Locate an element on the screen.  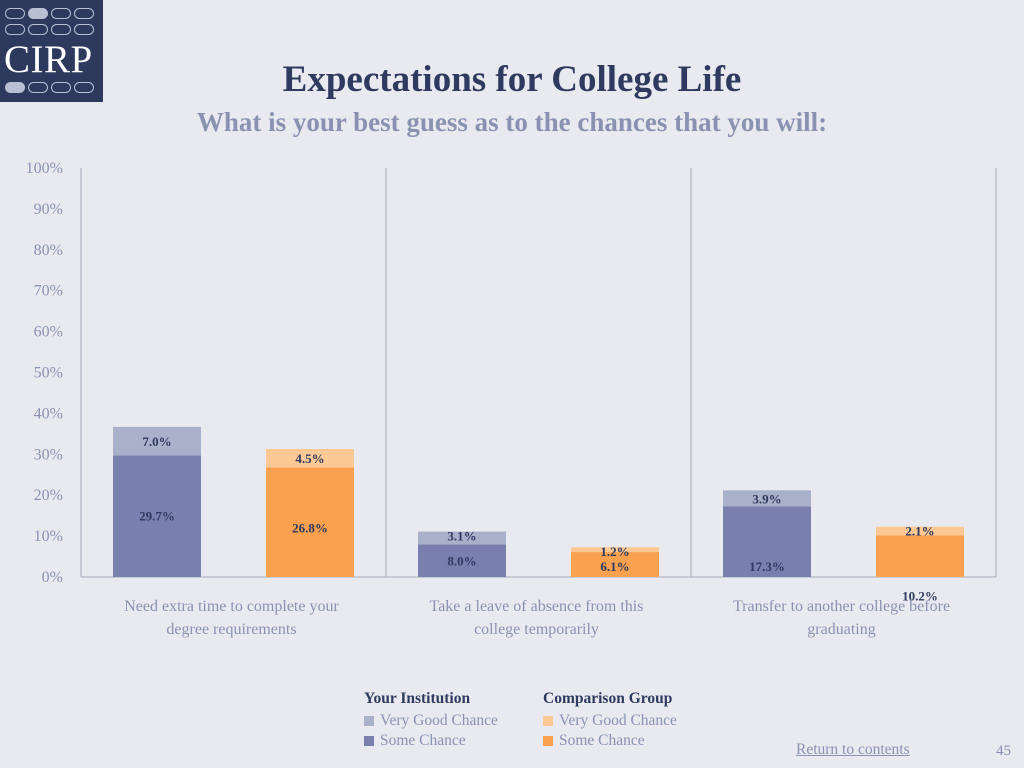
cirp-logo: CIRP is located at coordinates (51, 51).